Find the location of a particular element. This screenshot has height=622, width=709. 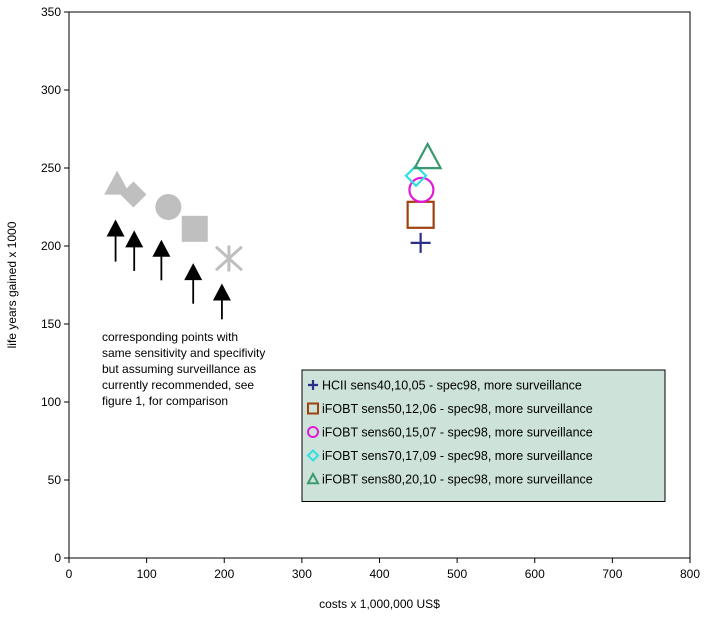

x-axis: 0 100 200 300 400 500 600 700 800 is located at coordinates (383, 569).